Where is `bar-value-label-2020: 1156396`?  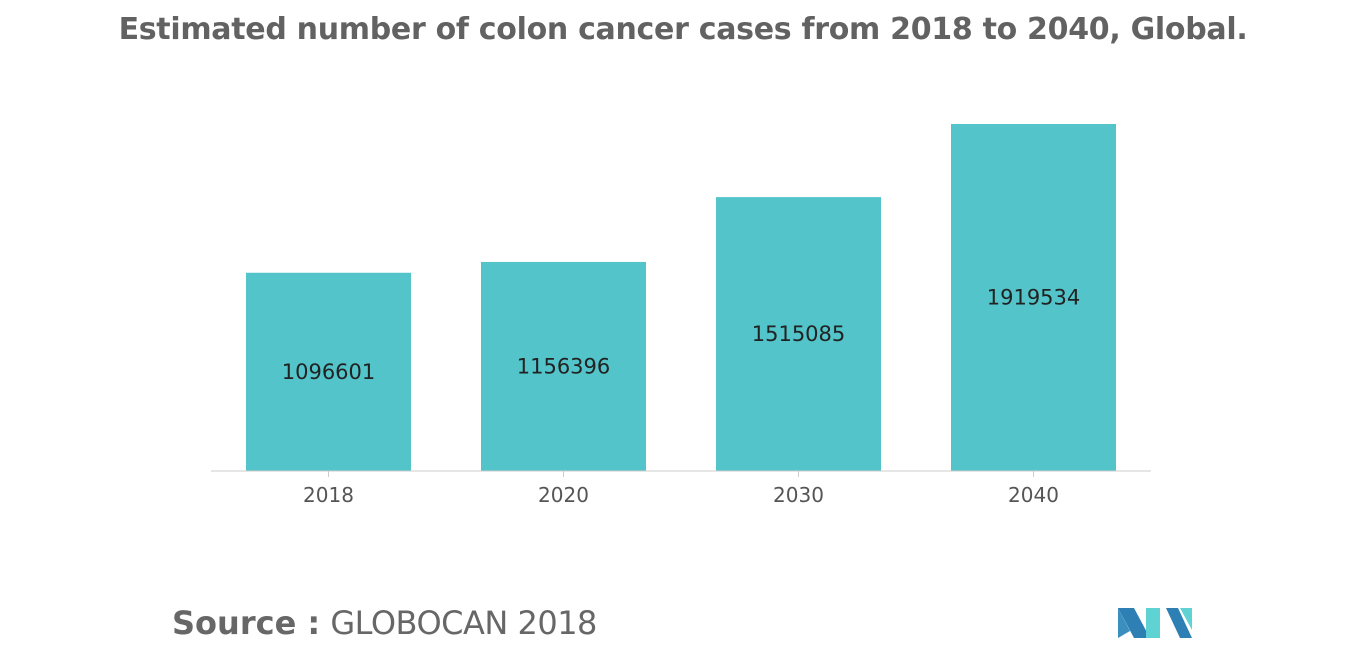
bar-value-label-2020: 1156396 is located at coordinates (564, 366).